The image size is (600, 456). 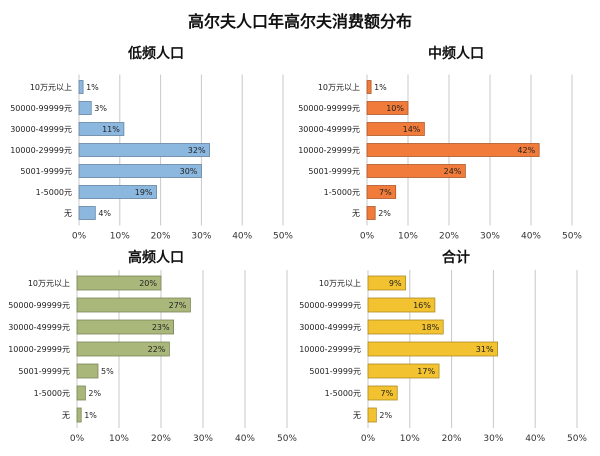 What do you see at coordinates (157, 349) in the screenshot?
I see `data-label: 22%` at bounding box center [157, 349].